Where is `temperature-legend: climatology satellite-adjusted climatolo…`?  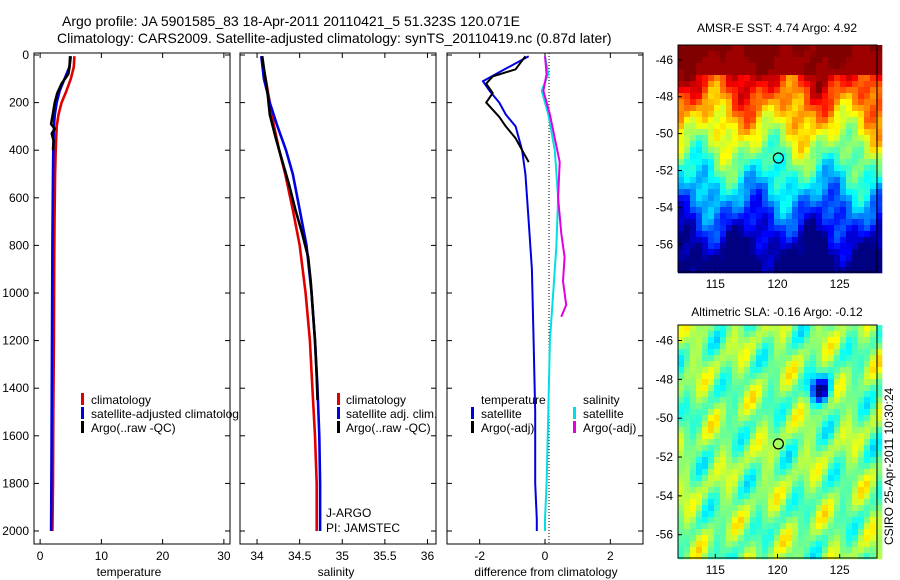 temperature-legend: climatology satellite-adjusted climatolo… is located at coordinates (160, 414).